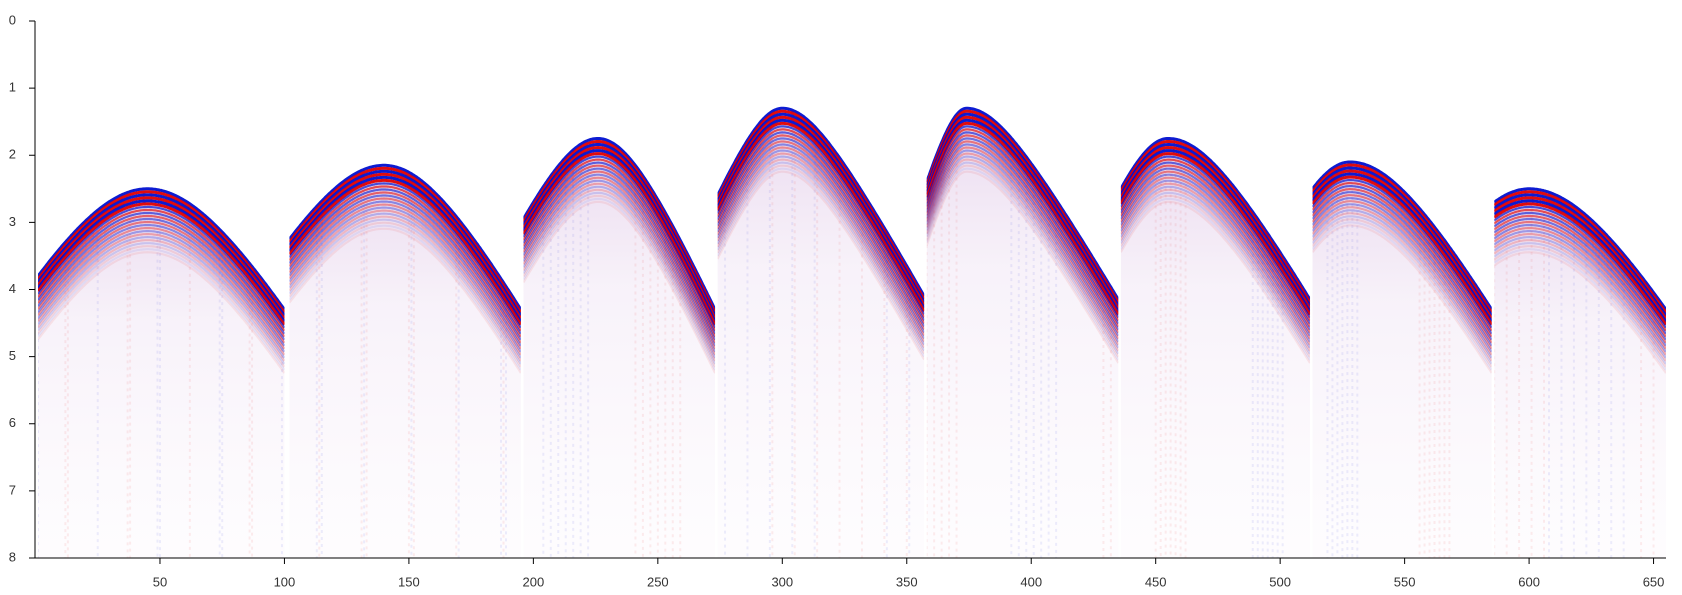 The height and width of the screenshot is (595, 1682). What do you see at coordinates (12, 221) in the screenshot?
I see `y-tick-label: 3` at bounding box center [12, 221].